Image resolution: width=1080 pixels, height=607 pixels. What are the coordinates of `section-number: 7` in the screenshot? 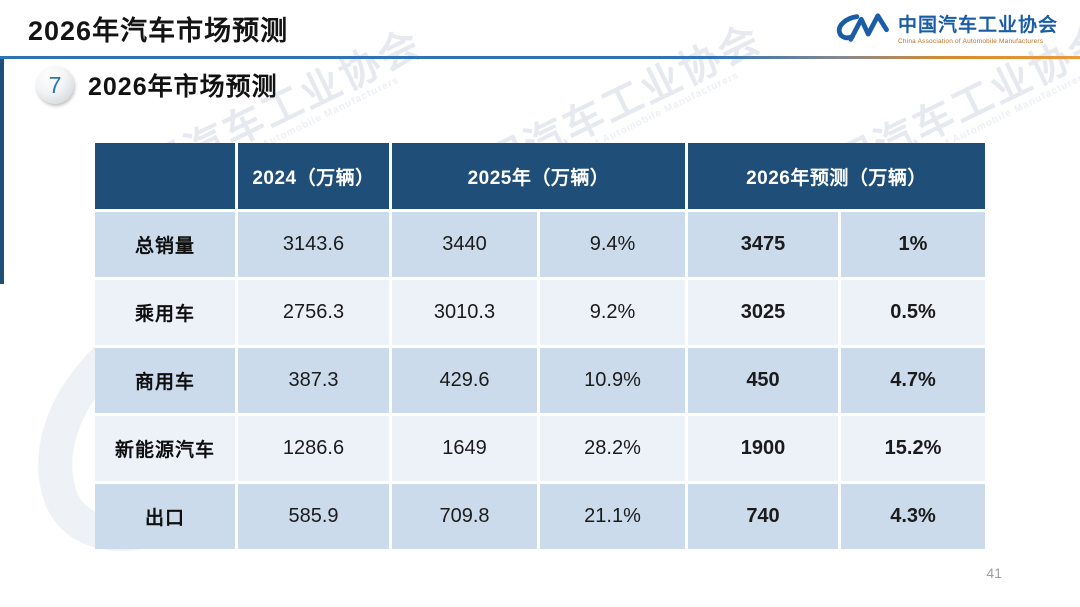 It's located at (55, 84).